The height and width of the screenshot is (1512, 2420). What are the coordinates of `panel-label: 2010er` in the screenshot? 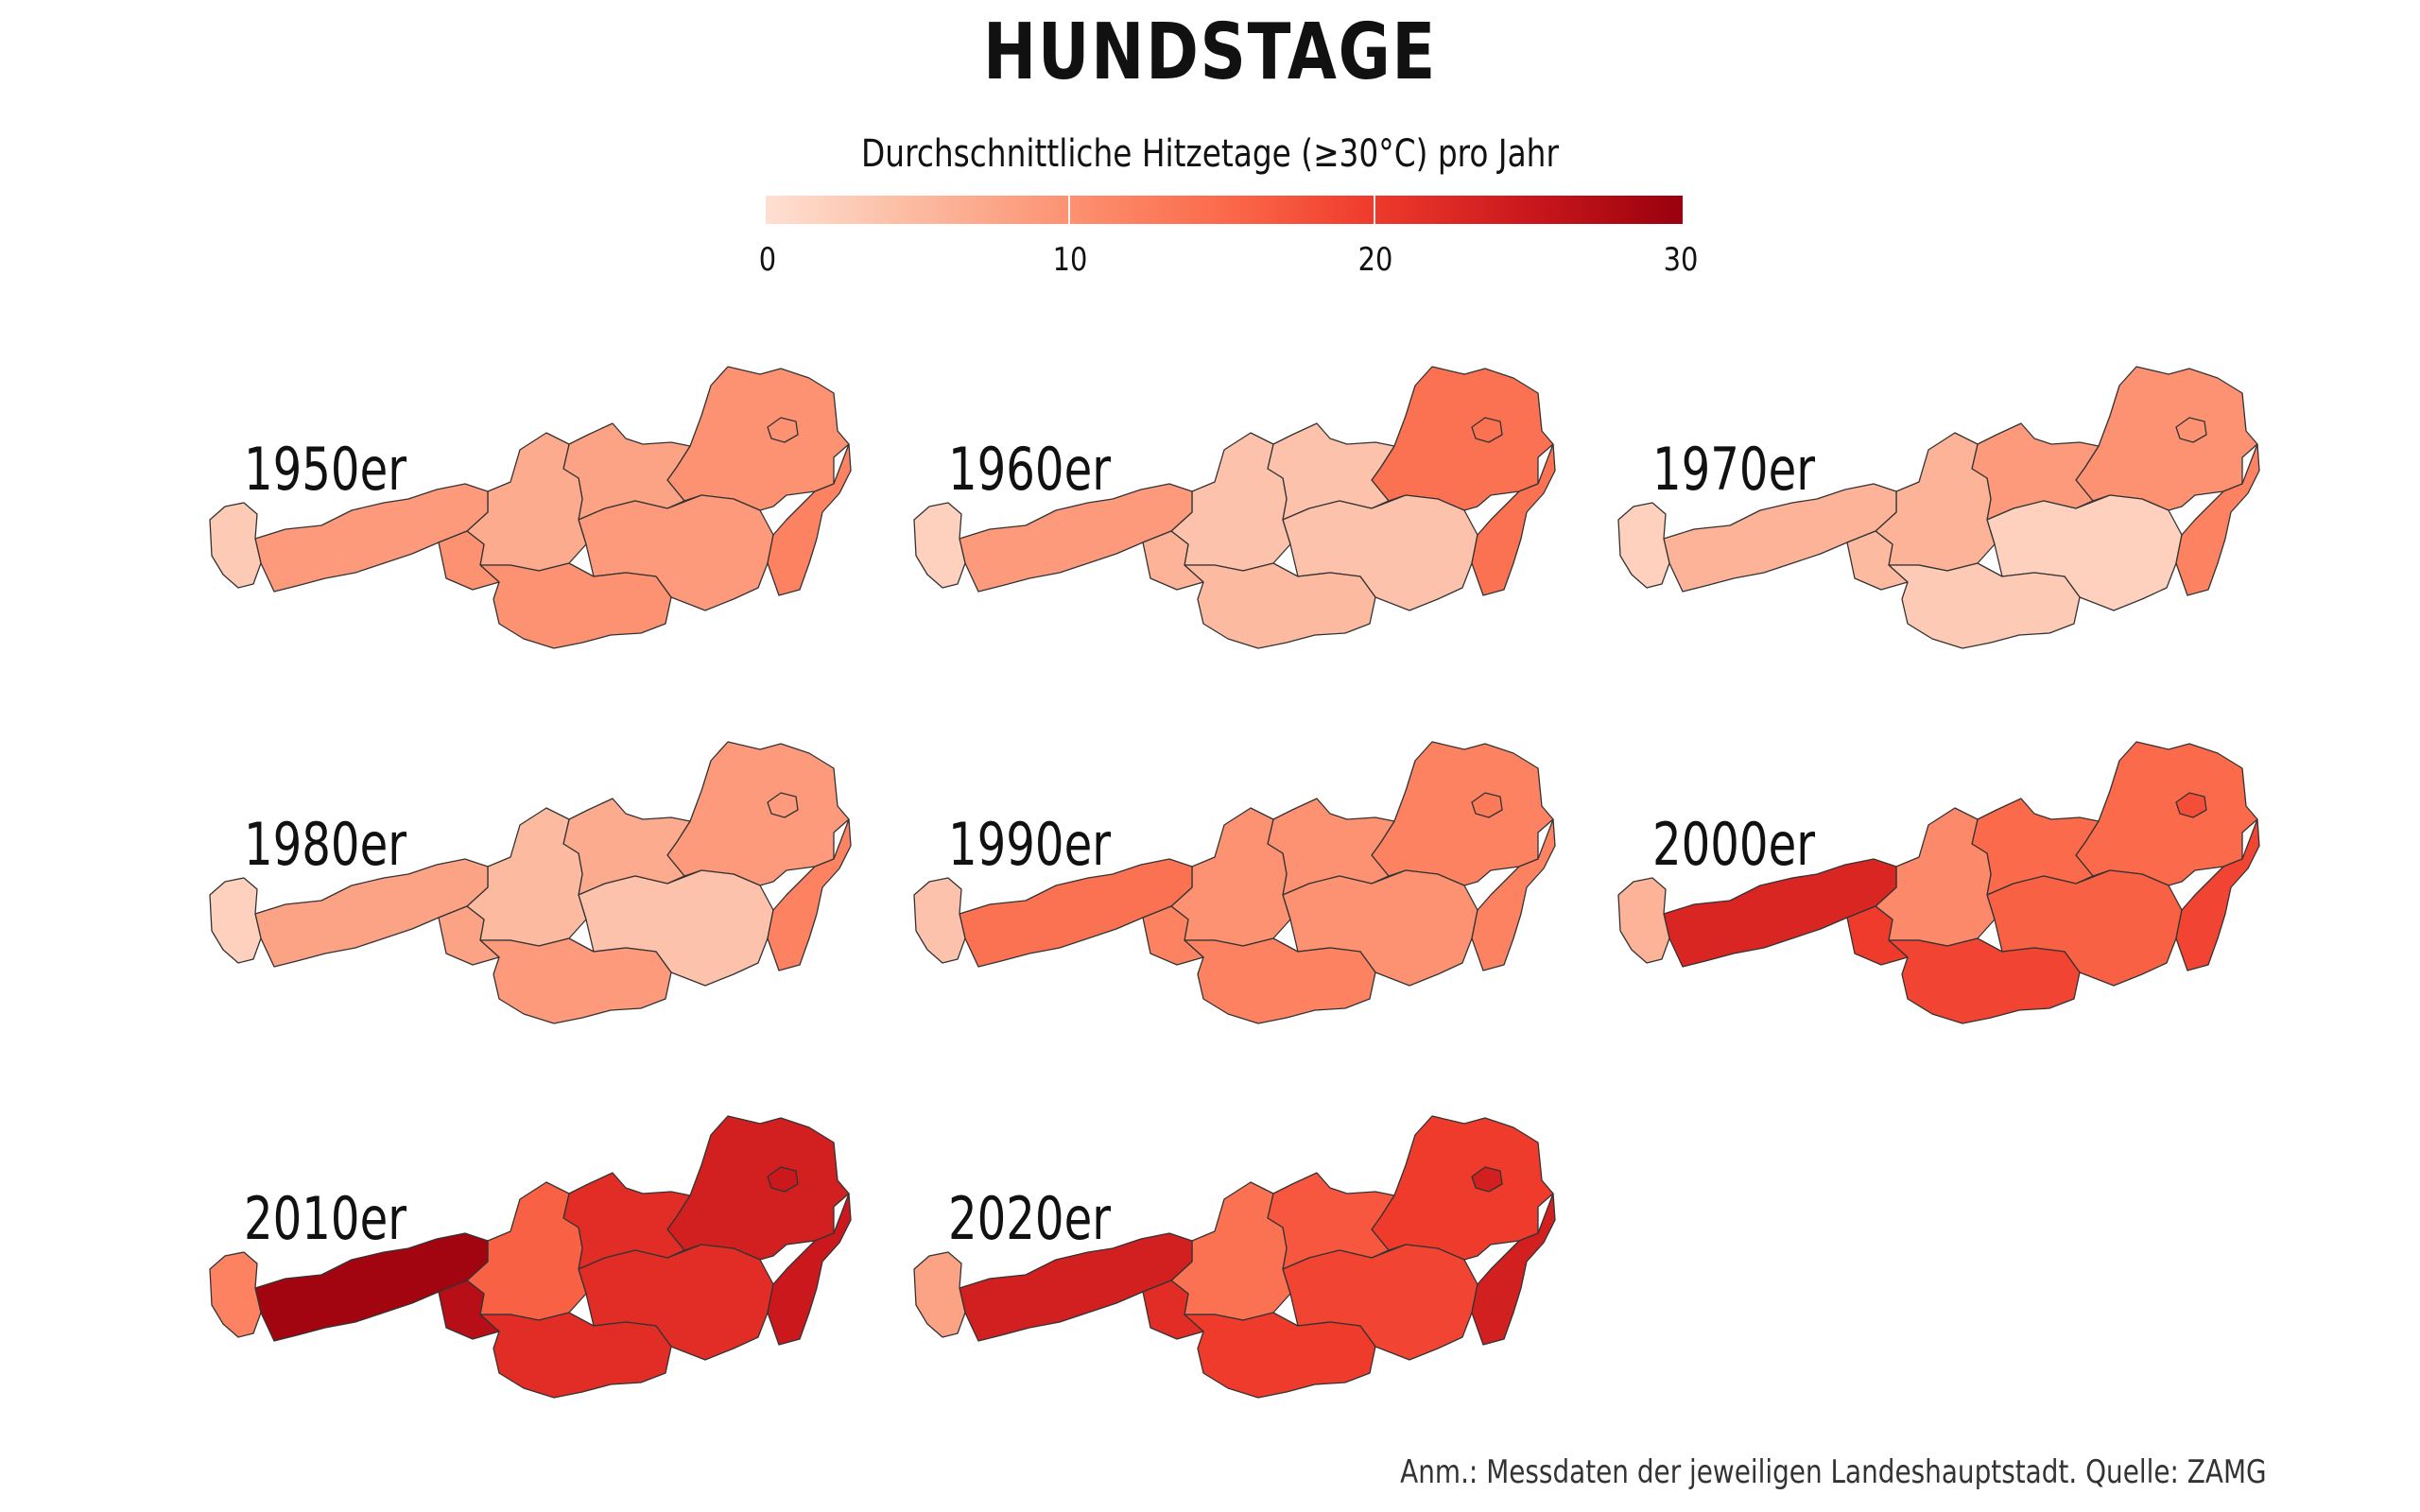 It's located at (325, 1218).